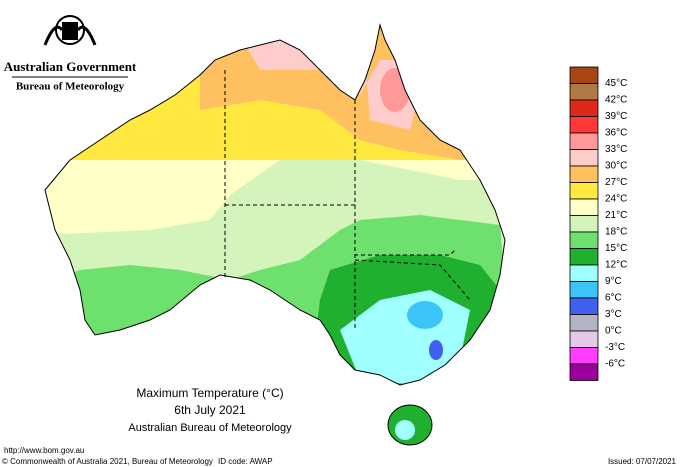 This screenshot has height=467, width=680. I want to click on tasmania-coast, so click(410, 425).